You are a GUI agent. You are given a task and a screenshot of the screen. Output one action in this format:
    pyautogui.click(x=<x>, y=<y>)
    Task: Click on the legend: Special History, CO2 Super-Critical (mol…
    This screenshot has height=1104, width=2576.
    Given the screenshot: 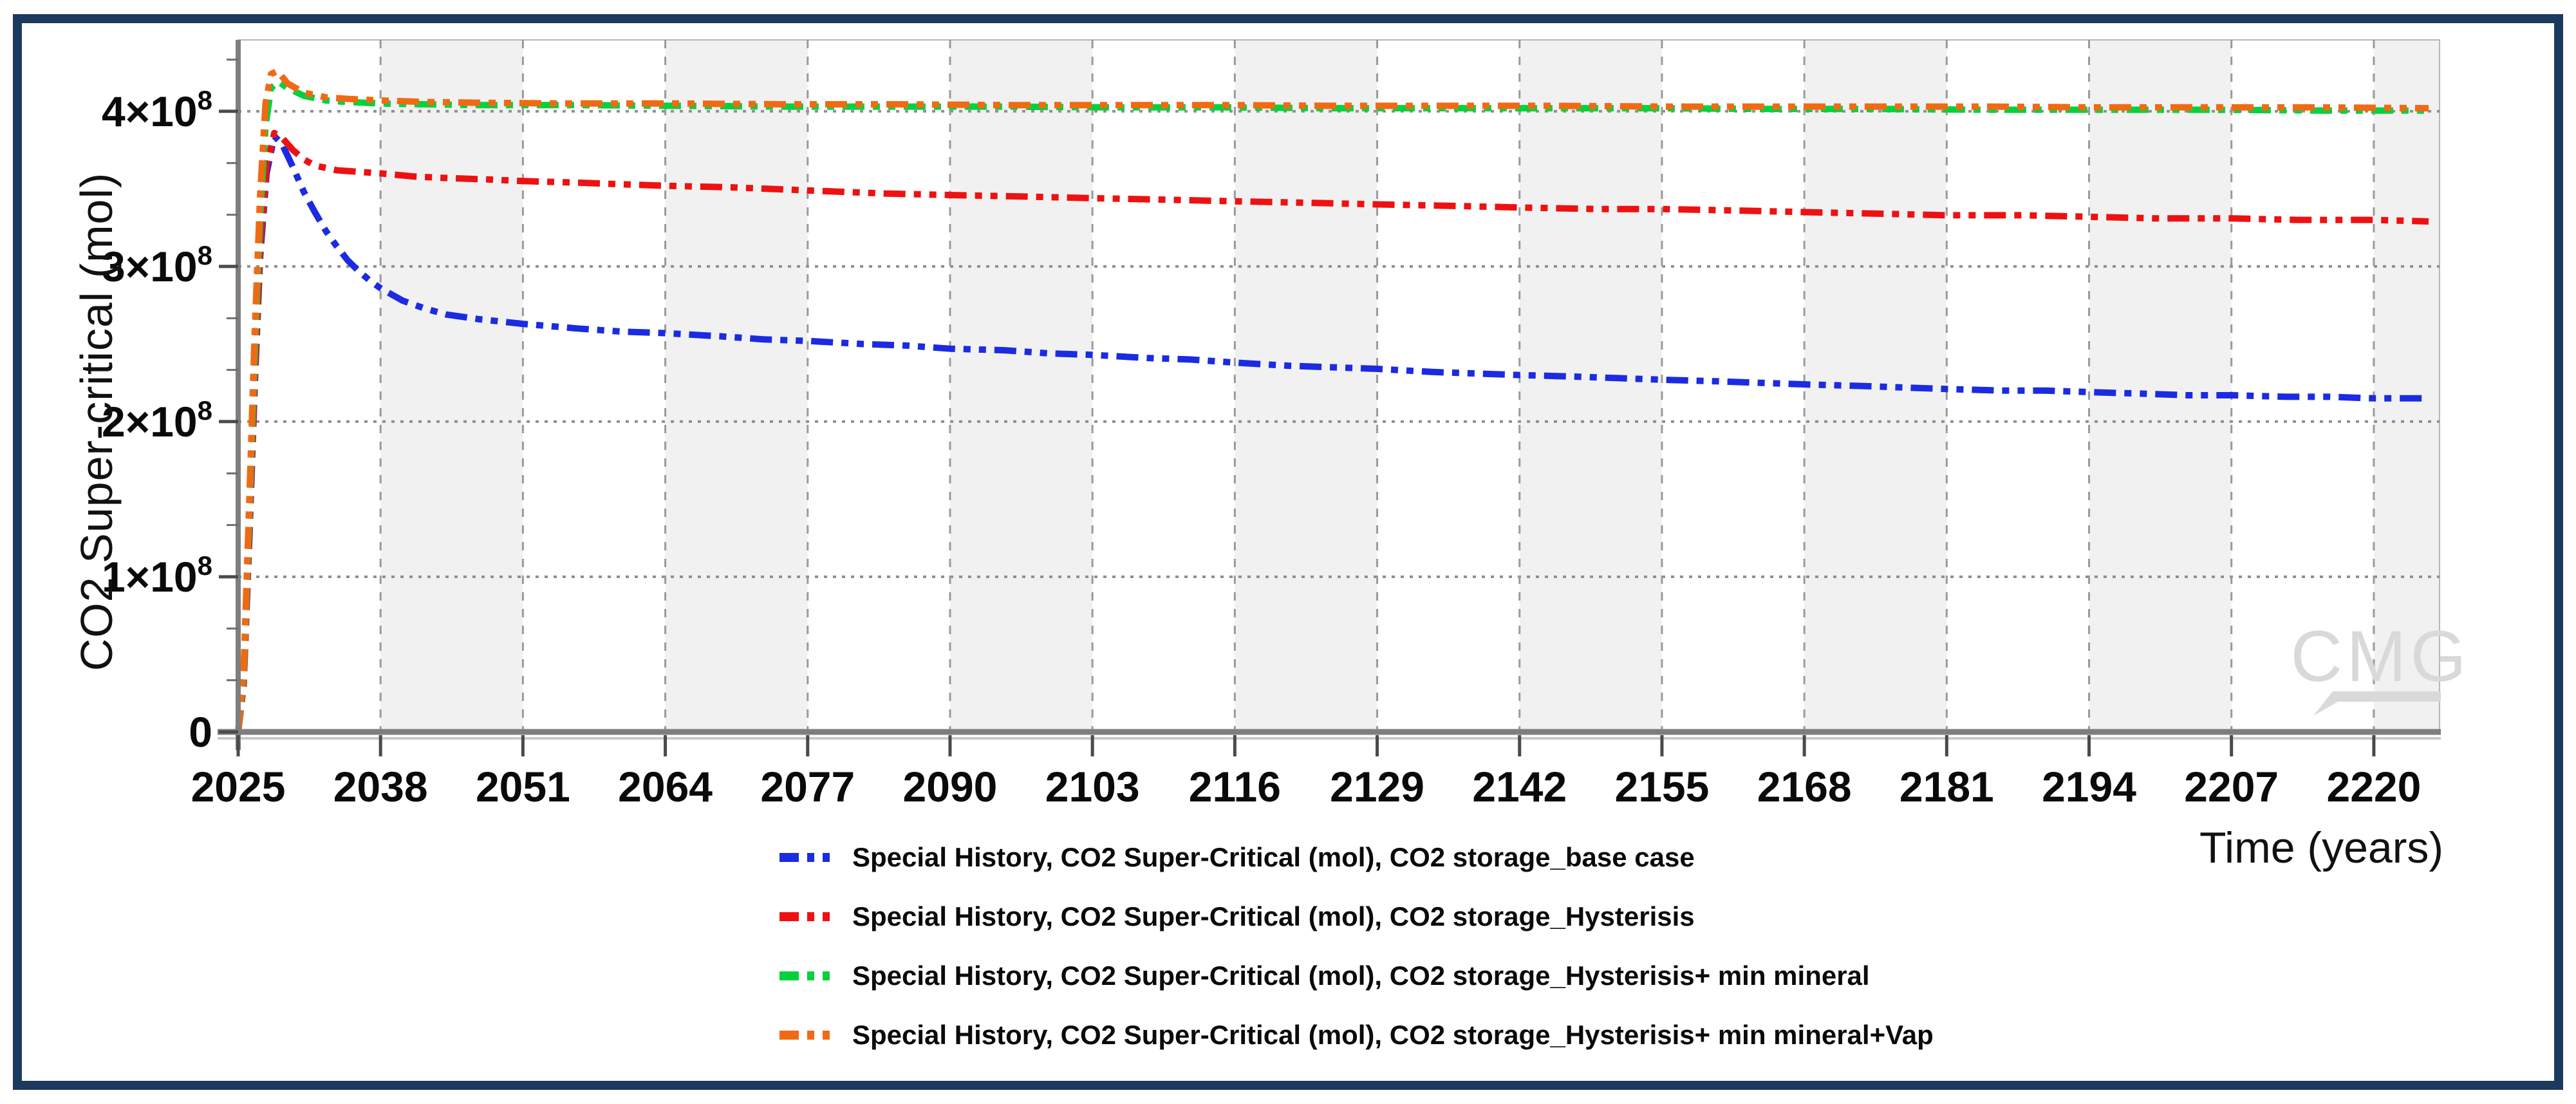 What is the action you would take?
    pyautogui.click(x=1356, y=947)
    